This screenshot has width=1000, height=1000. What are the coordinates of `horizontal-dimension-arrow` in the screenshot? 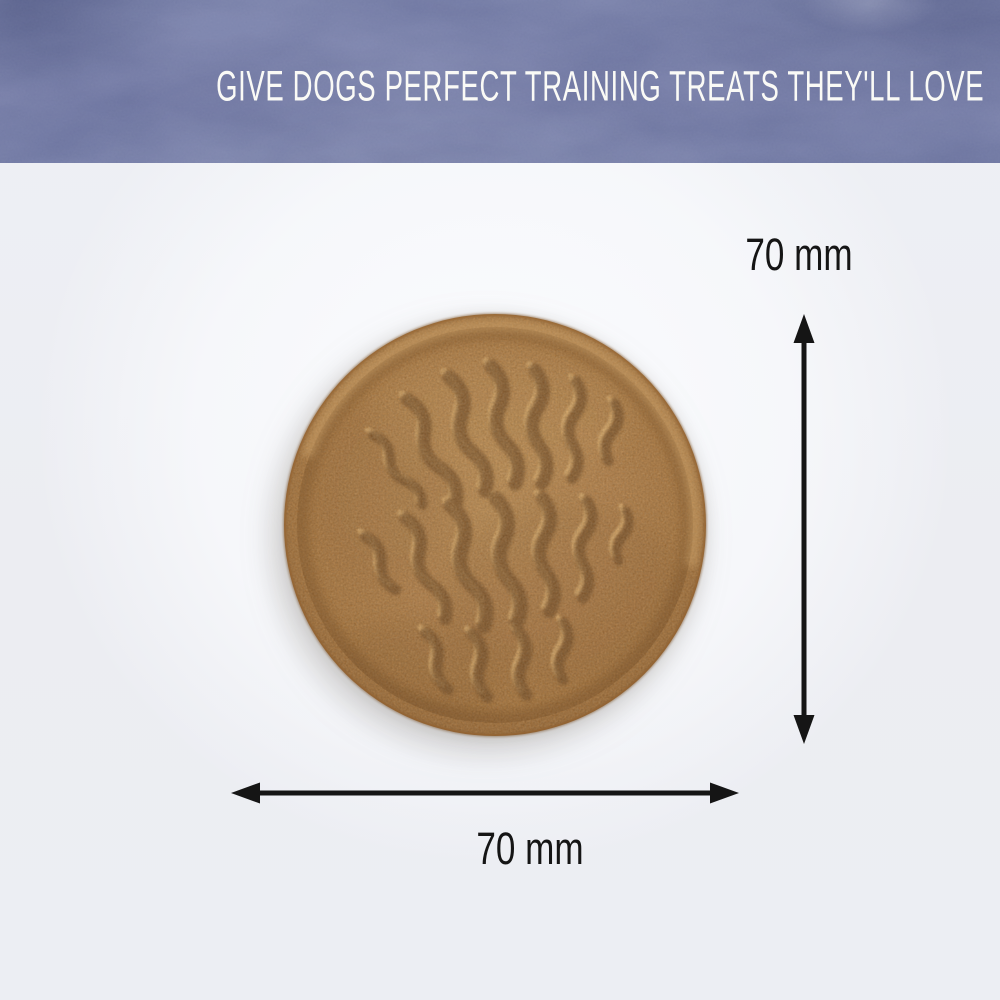 It's located at (485, 793).